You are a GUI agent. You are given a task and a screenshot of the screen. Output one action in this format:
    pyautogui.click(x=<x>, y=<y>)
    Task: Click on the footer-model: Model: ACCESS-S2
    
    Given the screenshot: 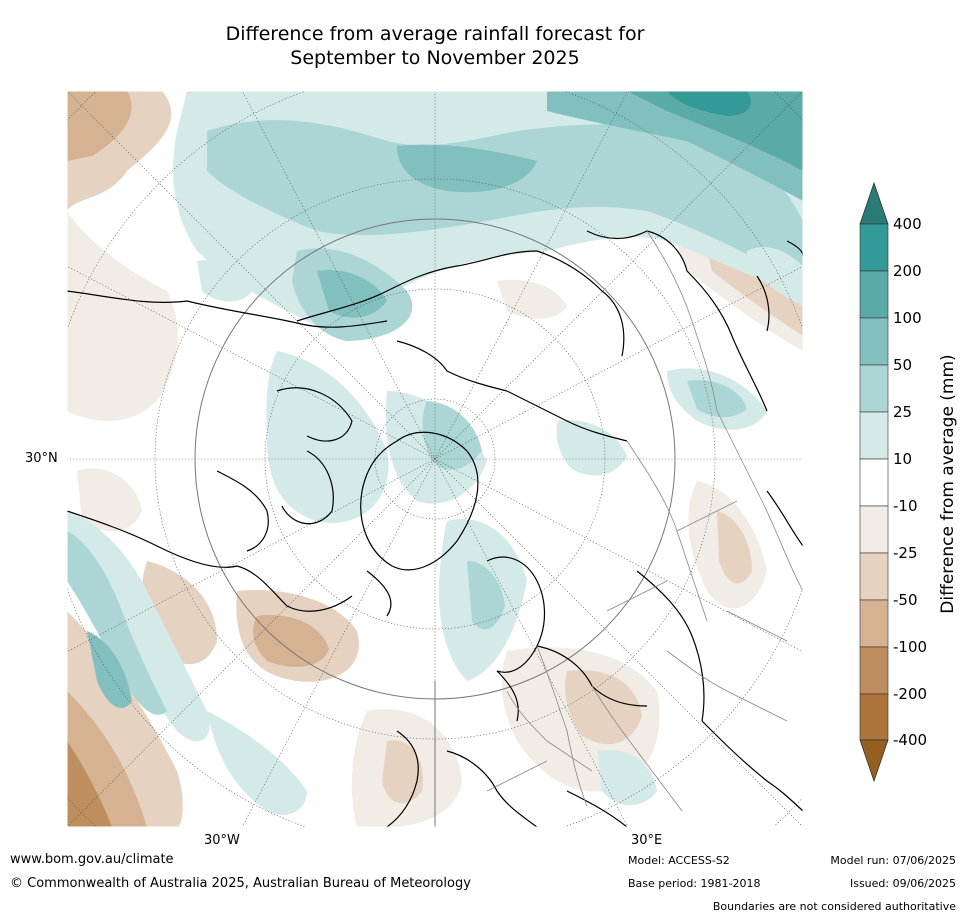 What is the action you would take?
    pyautogui.click(x=679, y=860)
    